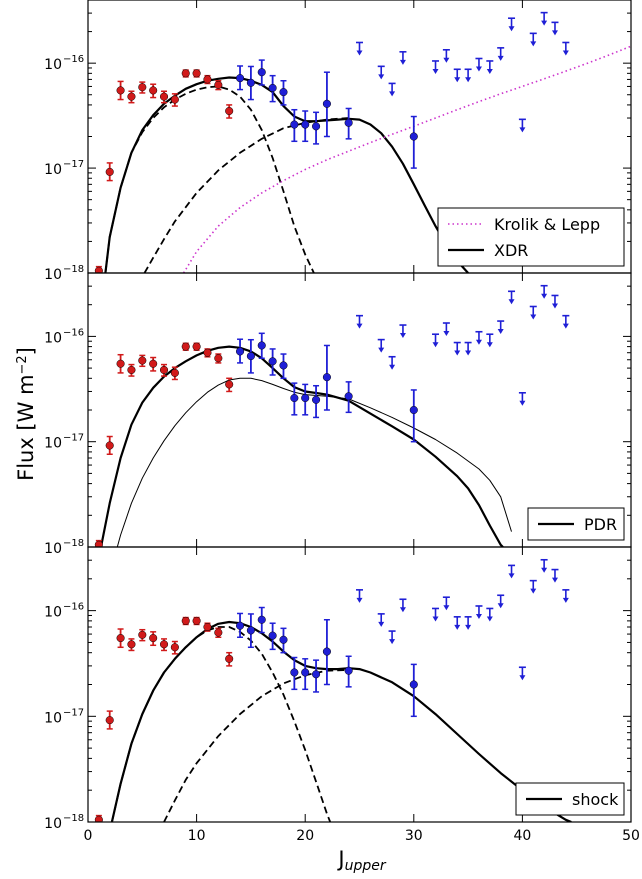  What do you see at coordinates (522, 836) in the screenshot?
I see `x-tick-label: 40` at bounding box center [522, 836].